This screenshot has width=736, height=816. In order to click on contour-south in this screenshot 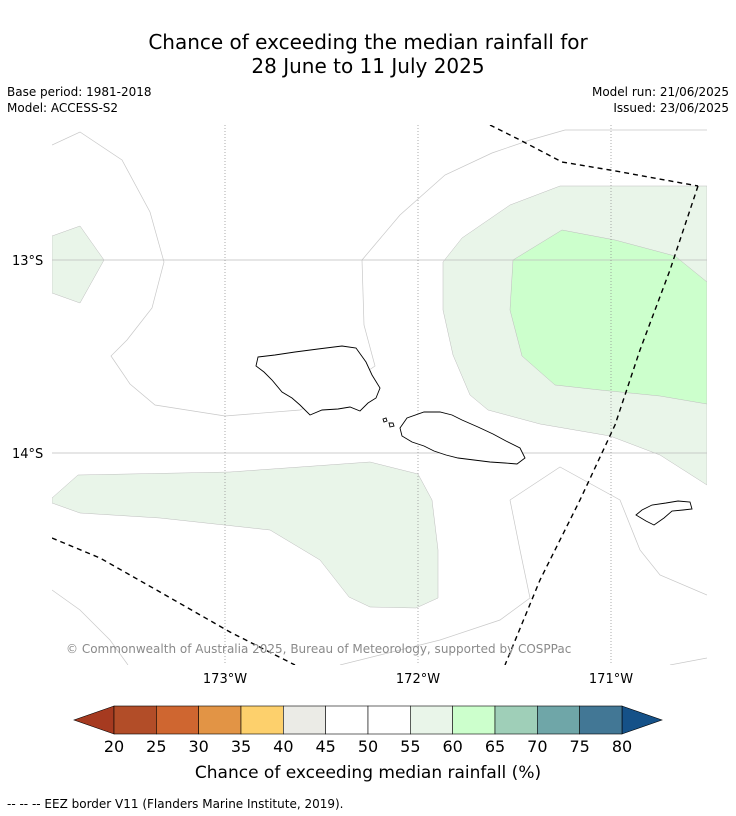, I will do `click(435, 582)`.